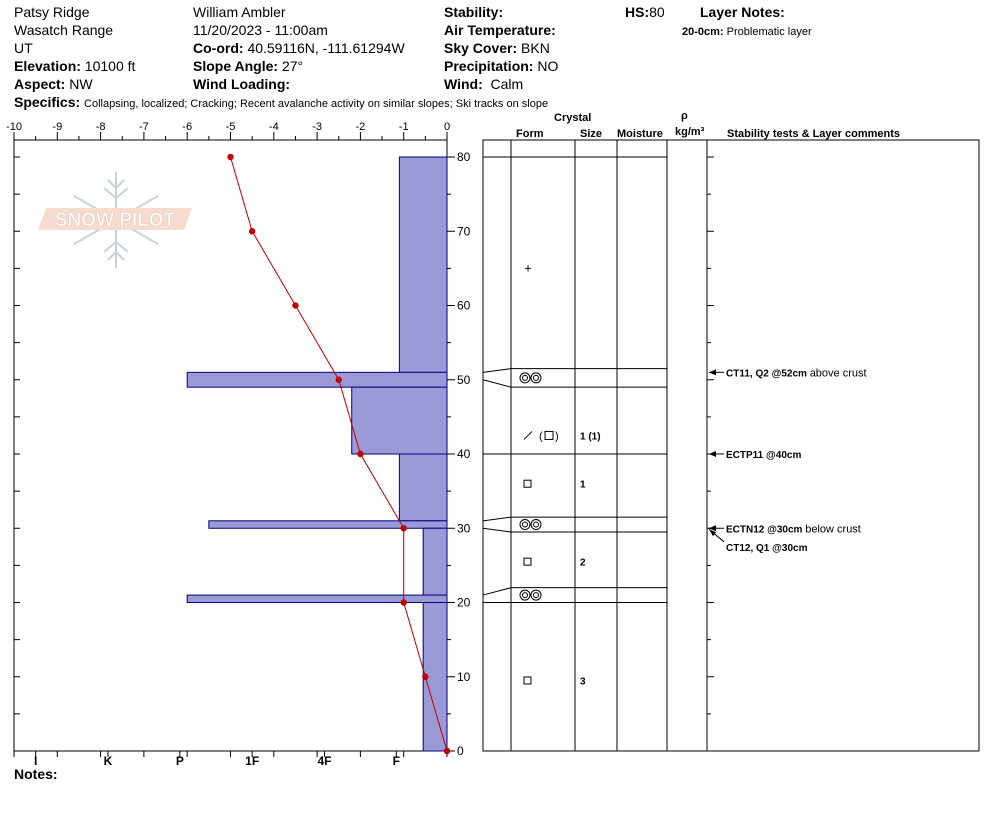  Describe the element at coordinates (236, 66) in the screenshot. I see `slope-label: Slope Angle:` at that location.